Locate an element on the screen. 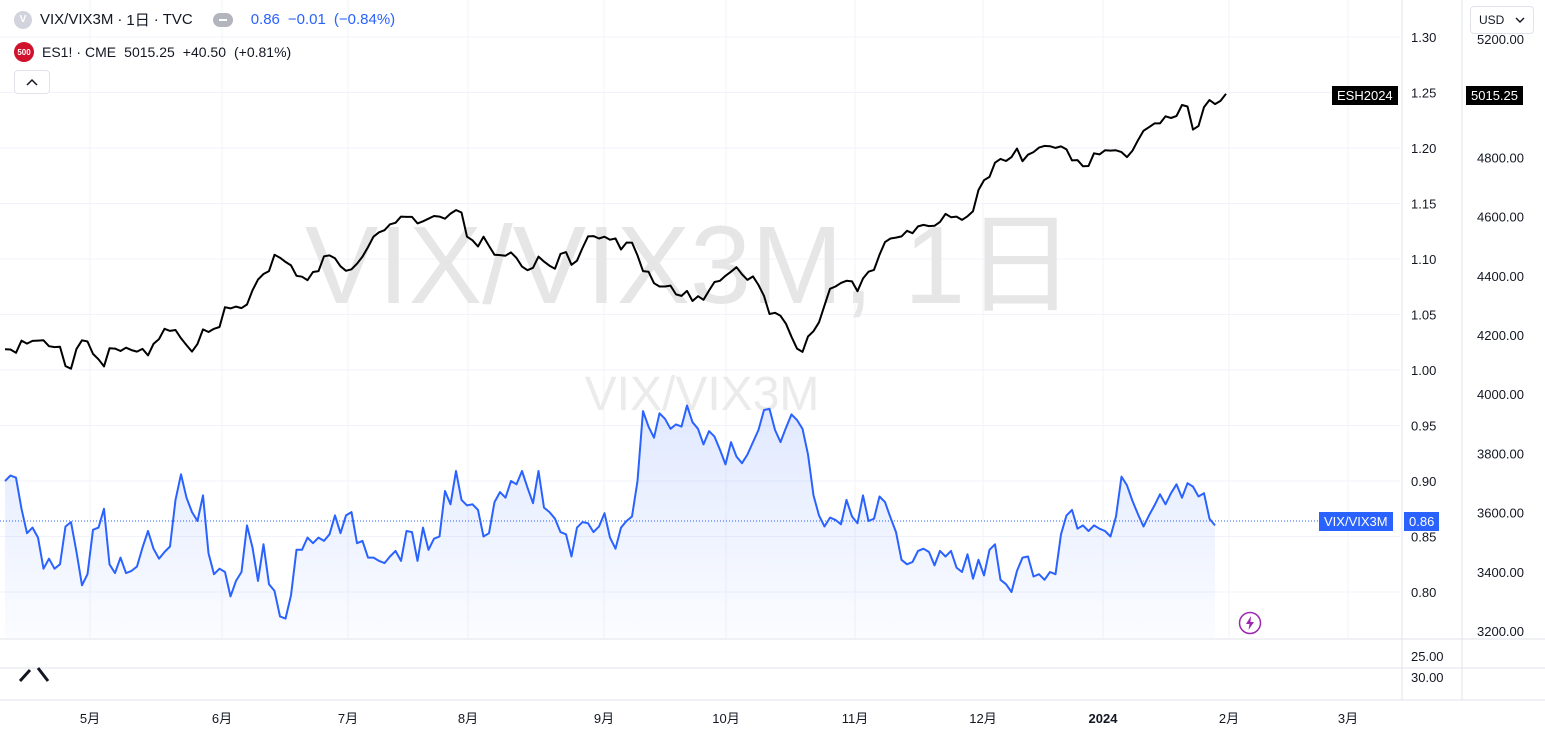  left-axis-tick: 1.30 is located at coordinates (1423, 37).